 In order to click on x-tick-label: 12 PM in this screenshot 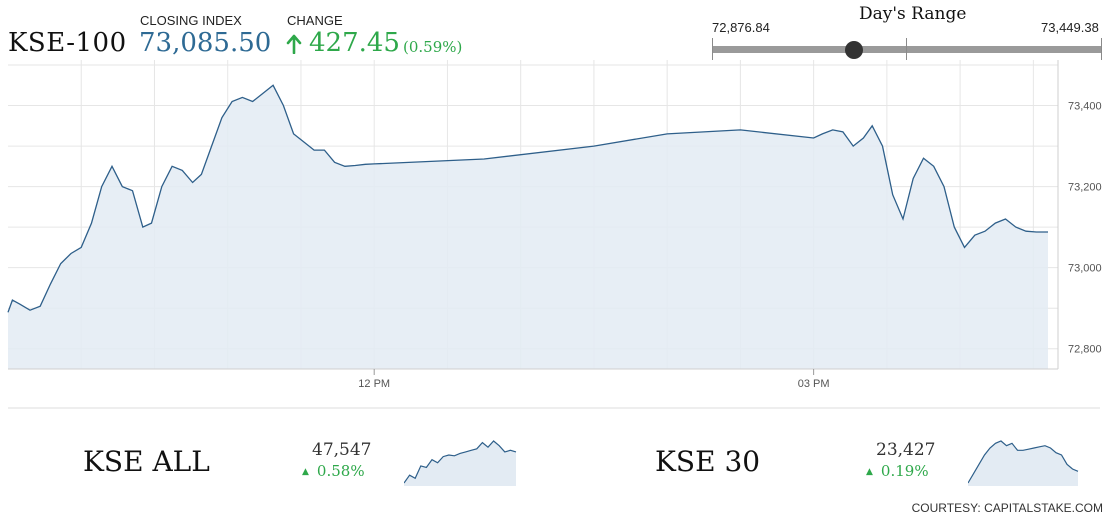, I will do `click(374, 384)`.